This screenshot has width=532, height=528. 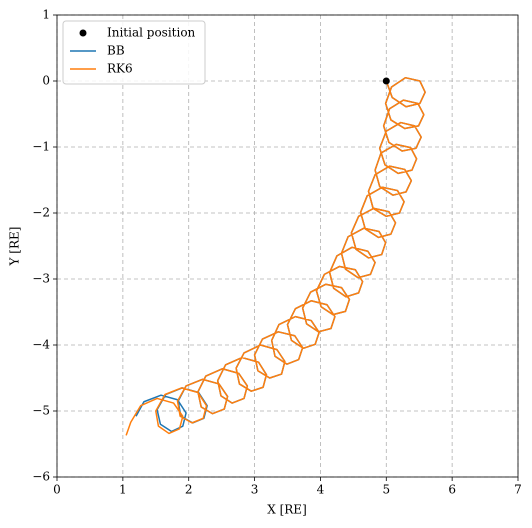 What do you see at coordinates (46, 81) in the screenshot?
I see `y-tick-label: 0` at bounding box center [46, 81].